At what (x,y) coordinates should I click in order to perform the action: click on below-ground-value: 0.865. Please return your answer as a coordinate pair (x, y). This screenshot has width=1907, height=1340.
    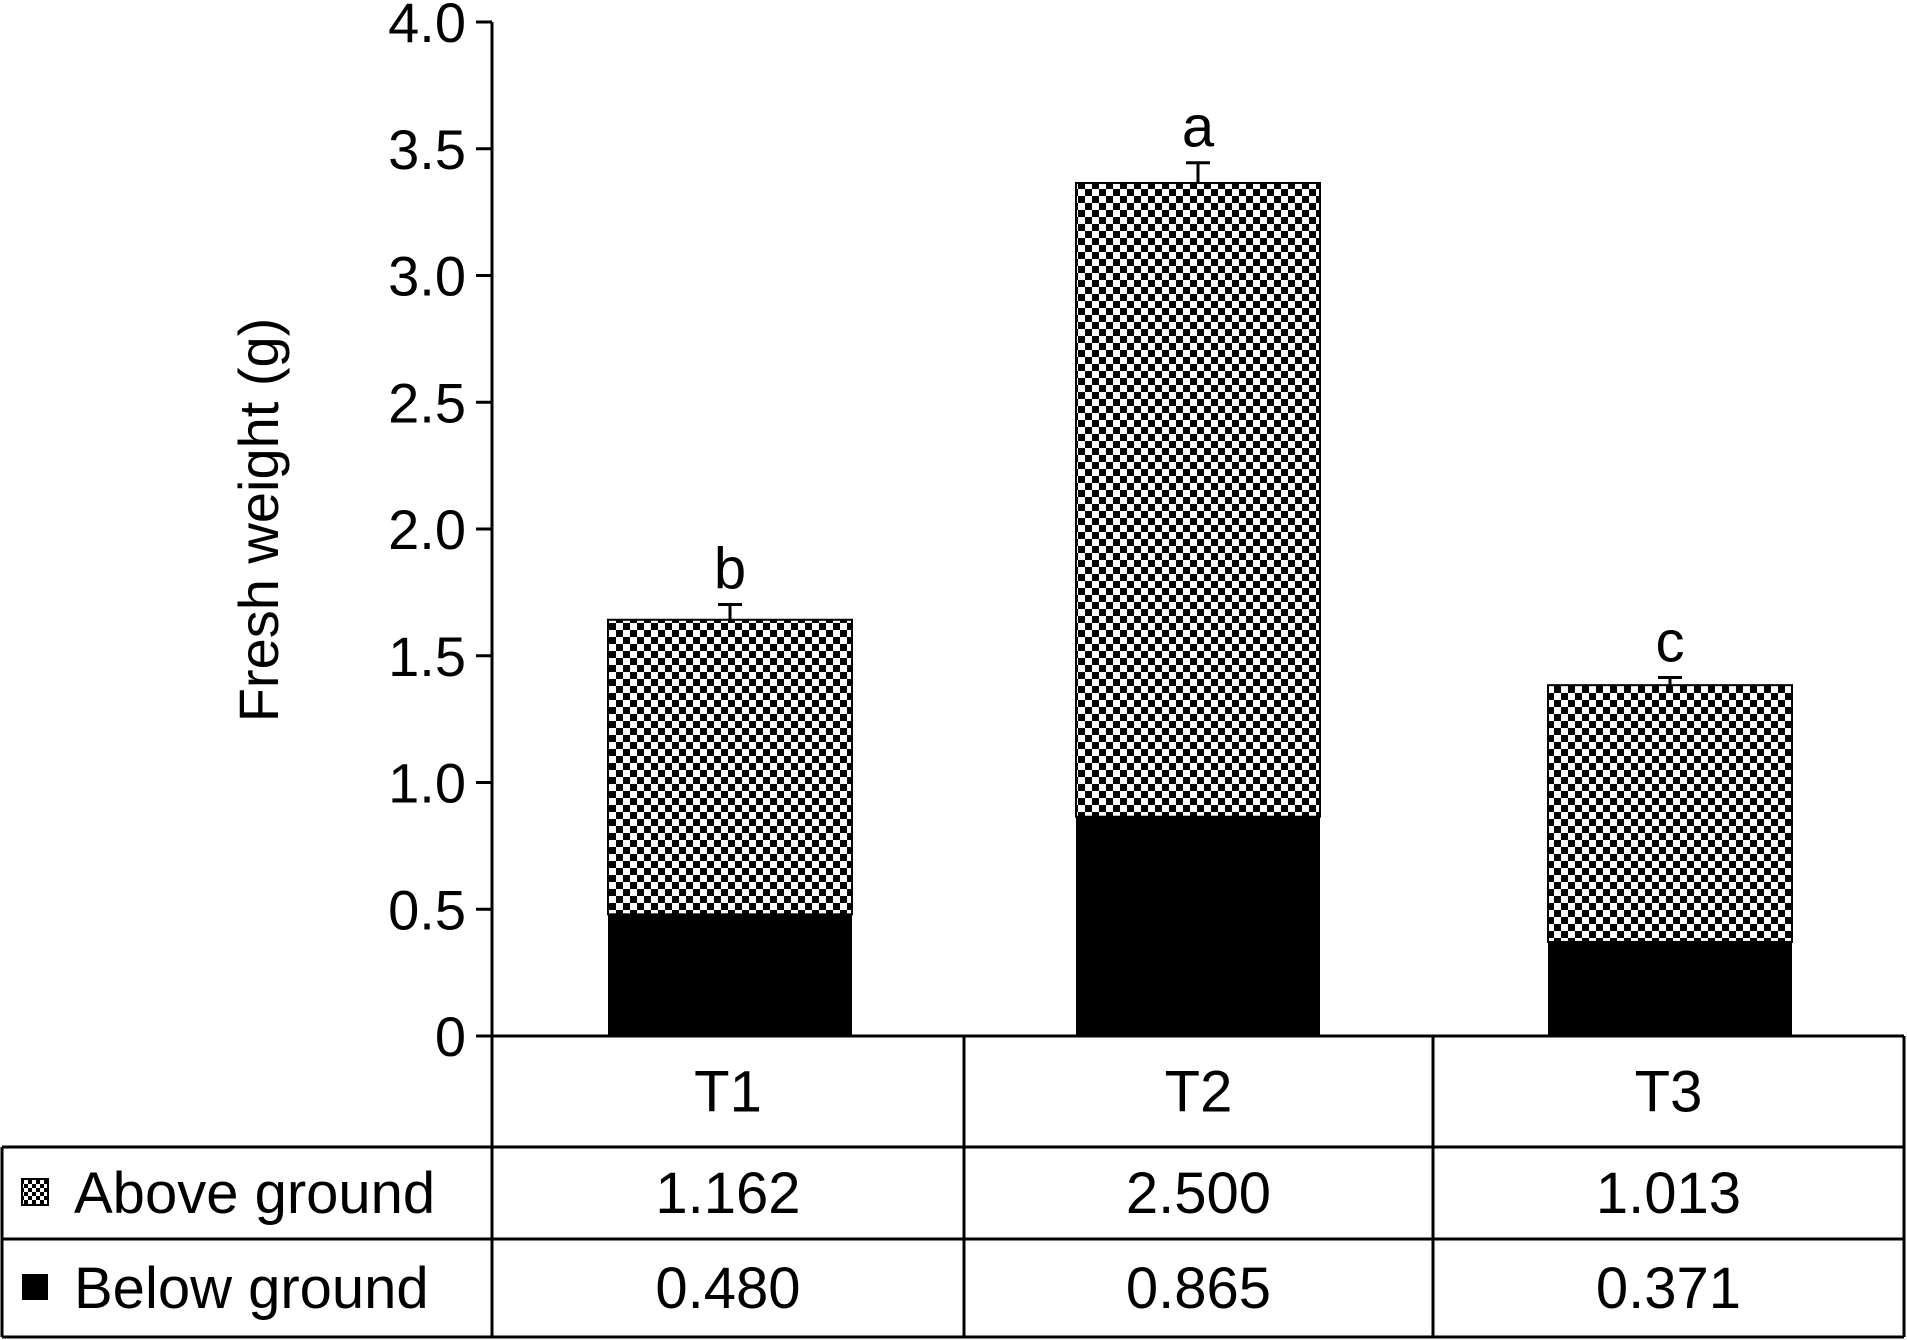
    Looking at the image, I should click on (1198, 1288).